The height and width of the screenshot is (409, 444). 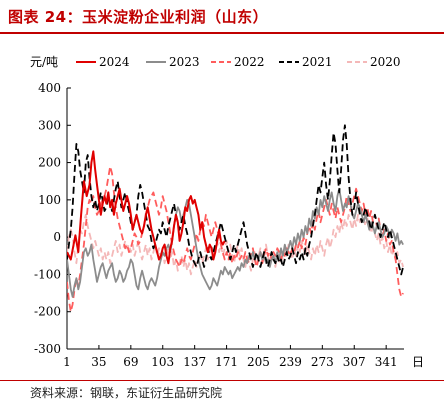 What do you see at coordinates (146, 207) in the screenshot?
I see `series-line-2024` at bounding box center [146, 207].